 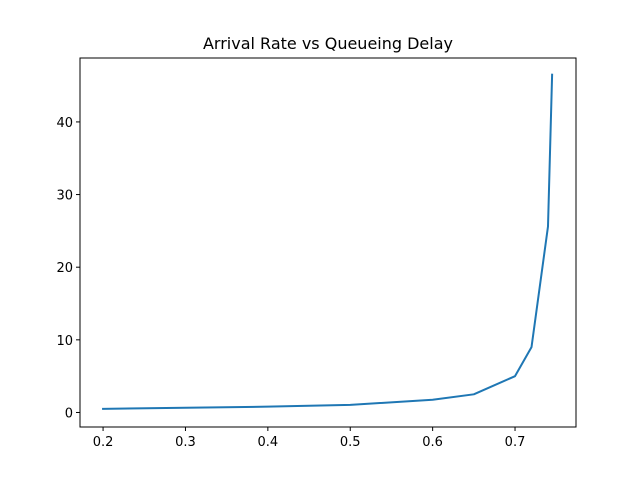 What do you see at coordinates (309, 438) in the screenshot?
I see `x-axis: 0.2 0.3 0.4 0.5 0.6 0.7` at bounding box center [309, 438].